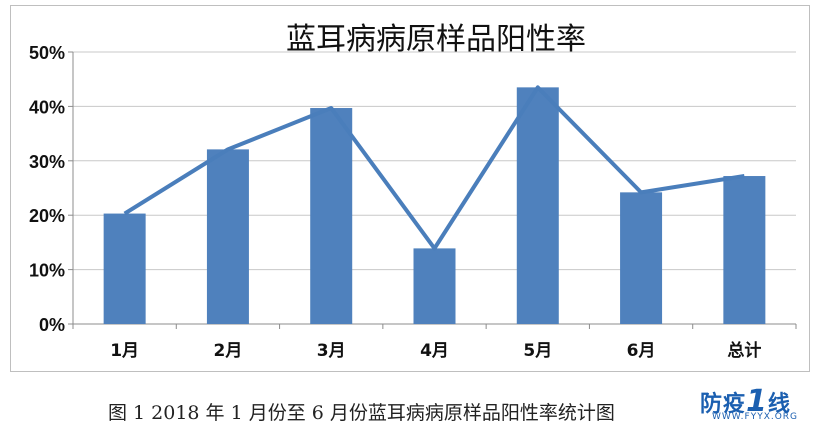  What do you see at coordinates (52, 325) in the screenshot?
I see `y-tick-label: 0%` at bounding box center [52, 325].